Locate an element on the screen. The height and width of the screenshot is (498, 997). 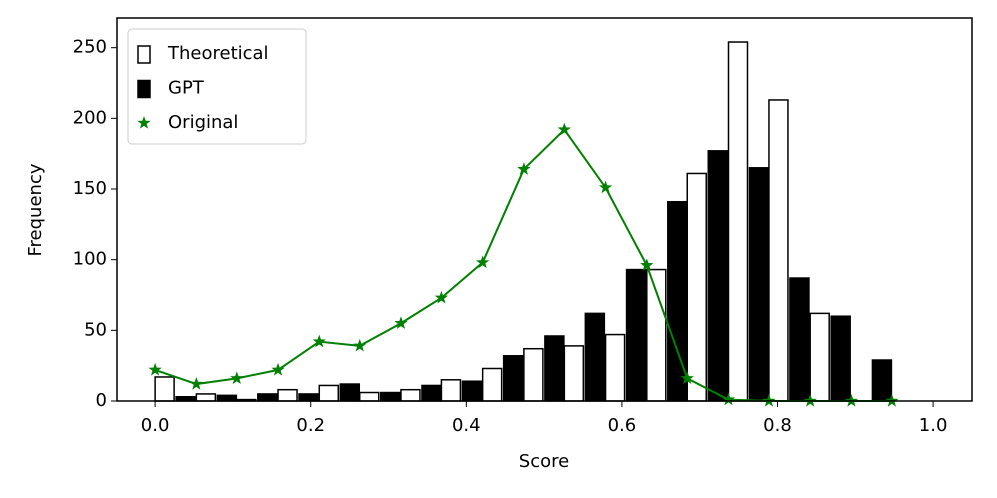
x-tick-label: 0.0 is located at coordinates (155, 425).